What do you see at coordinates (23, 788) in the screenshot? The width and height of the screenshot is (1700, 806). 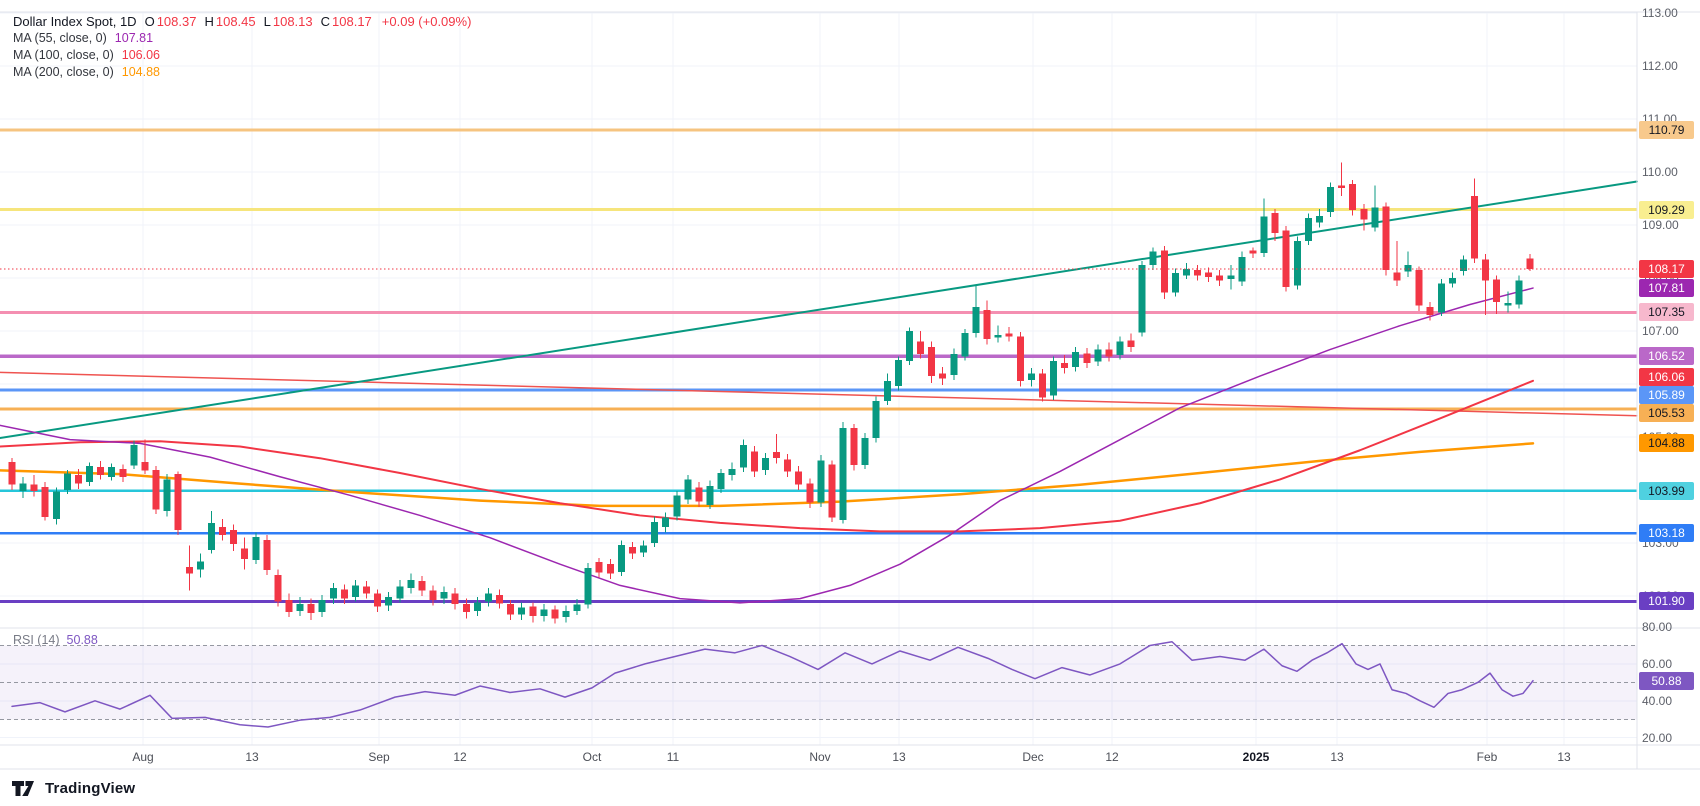 I see `tradingview-icon` at bounding box center [23, 788].